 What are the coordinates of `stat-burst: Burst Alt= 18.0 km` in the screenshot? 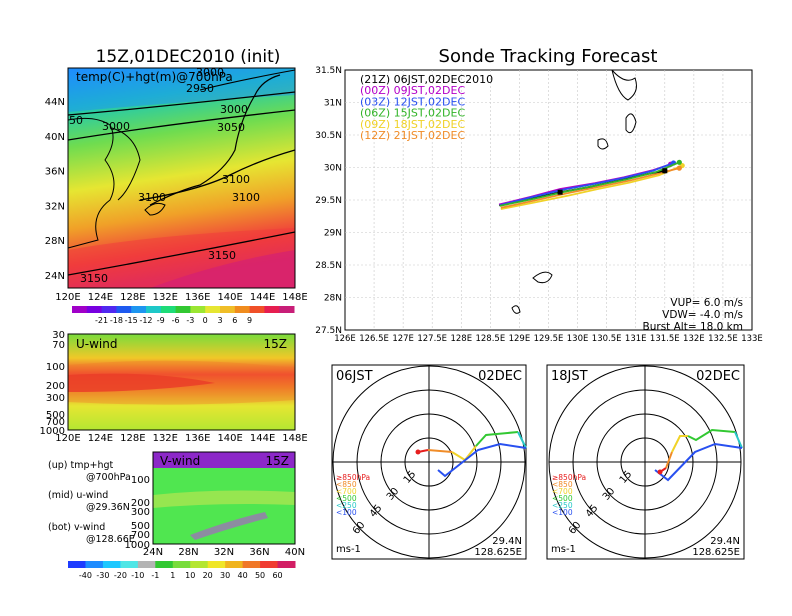 It's located at (693, 327).